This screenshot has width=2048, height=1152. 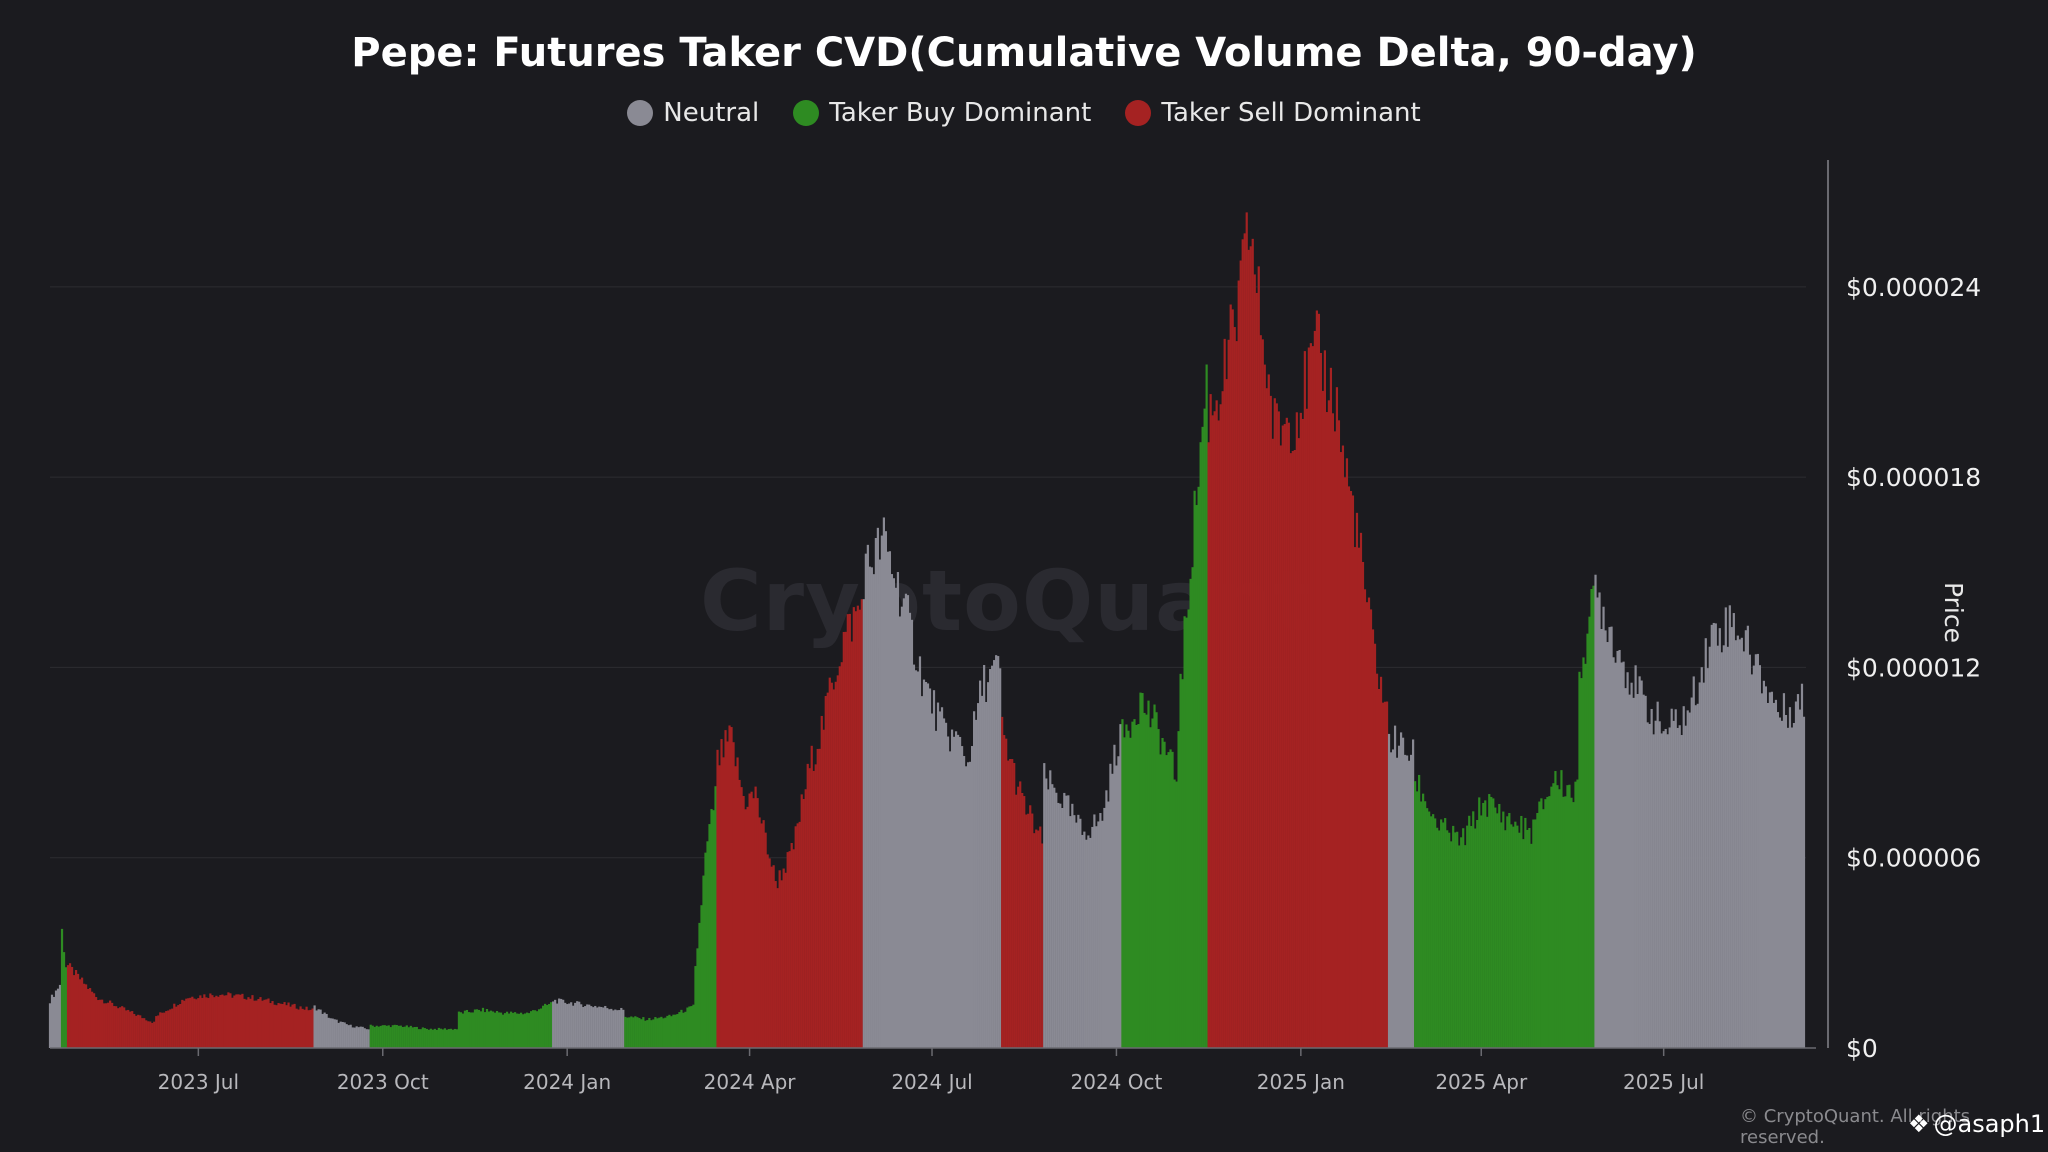 What do you see at coordinates (1976, 1124) in the screenshot?
I see `author-handle: ❖ @asaph1` at bounding box center [1976, 1124].